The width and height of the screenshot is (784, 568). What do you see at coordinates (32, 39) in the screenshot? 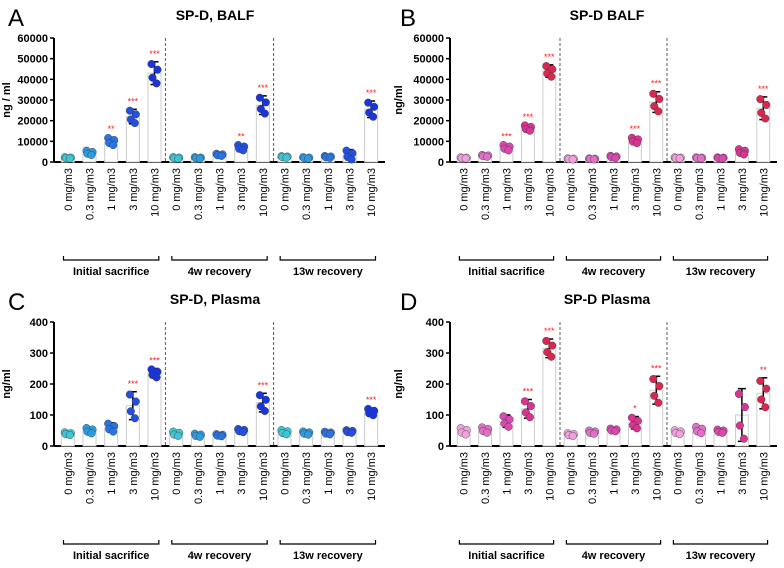
I see `y-tick-label: 60000` at bounding box center [32, 39].